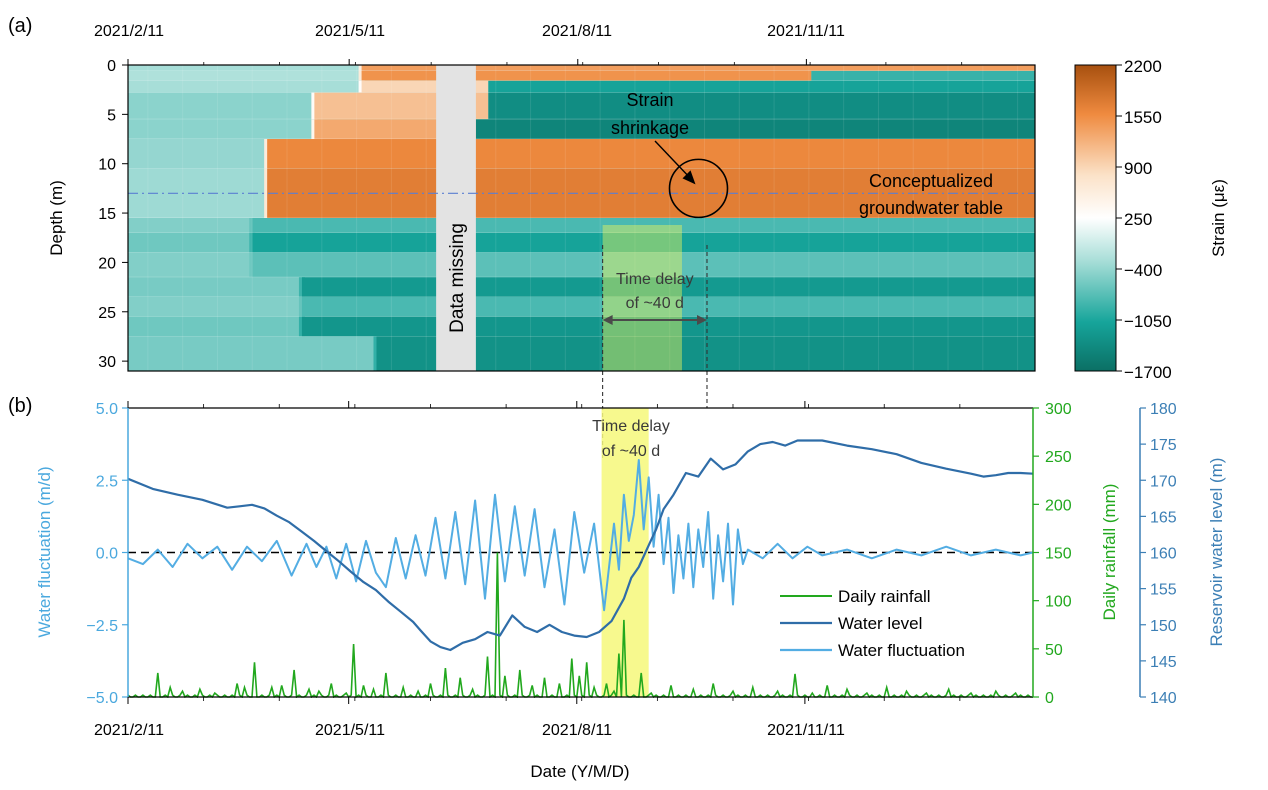 This screenshot has height=790, width=1268. Describe the element at coordinates (701, 320) in the screenshot. I see `delay-arrow-right-head` at that location.